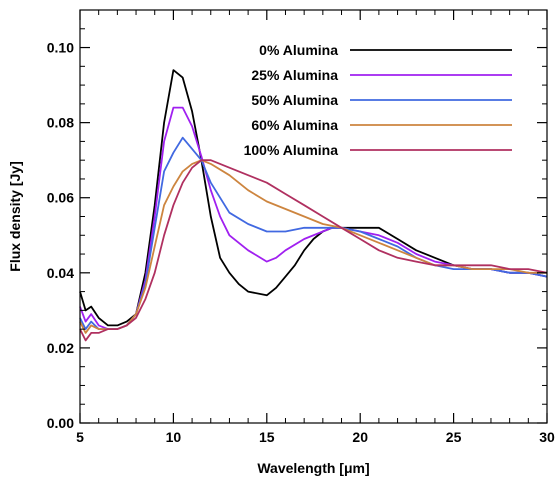  Describe the element at coordinates (294, 125) in the screenshot. I see `legend-label-3: 60% Alumina` at that location.